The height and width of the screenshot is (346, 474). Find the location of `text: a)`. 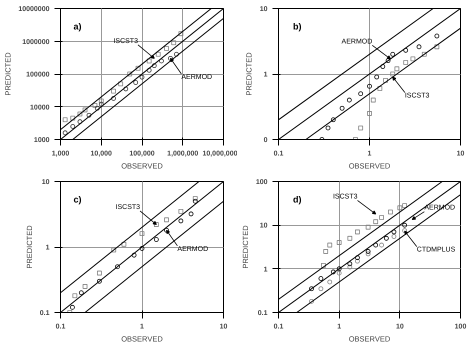

text: a) is located at coordinates (78, 27).